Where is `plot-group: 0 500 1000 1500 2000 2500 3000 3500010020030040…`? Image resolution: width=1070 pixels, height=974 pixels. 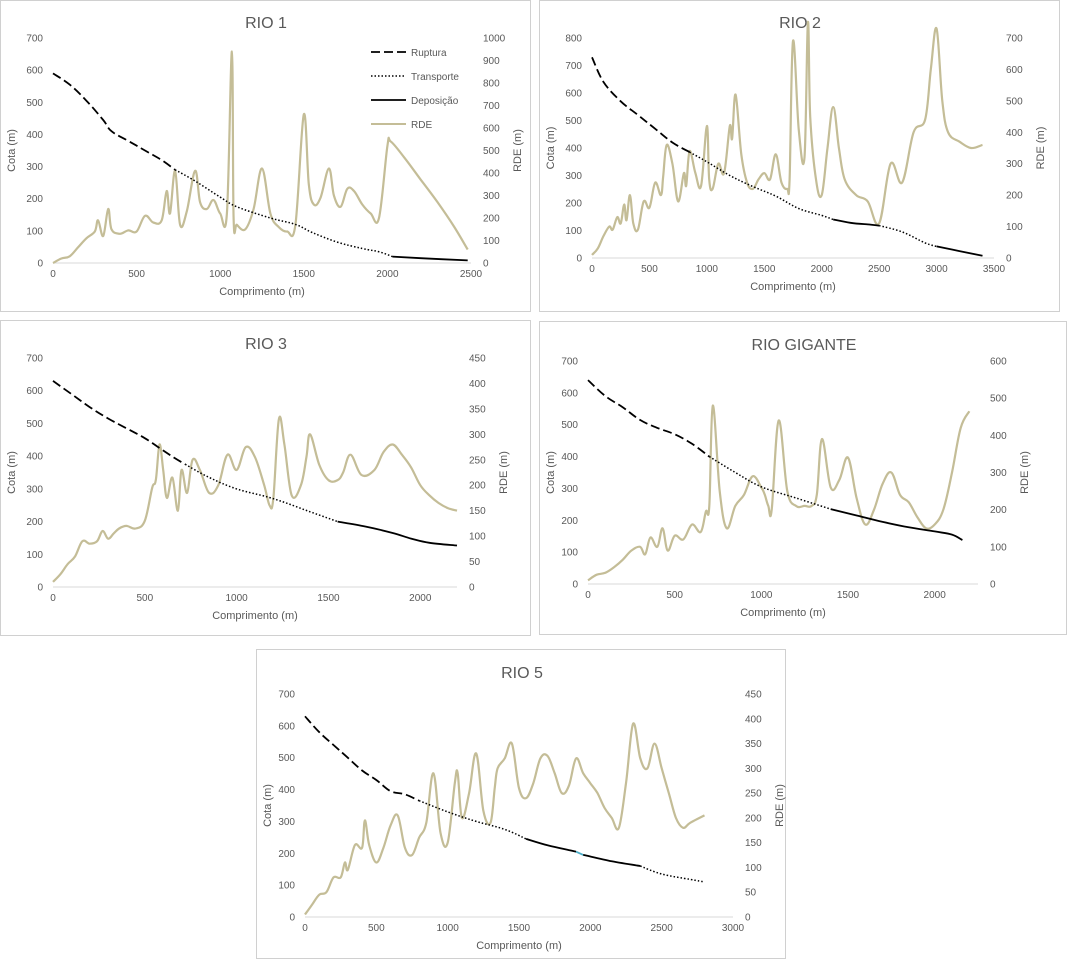 plot-group: 0 500 1000 1500 2000 2500 3000 3500010020030040… is located at coordinates (796, 157).